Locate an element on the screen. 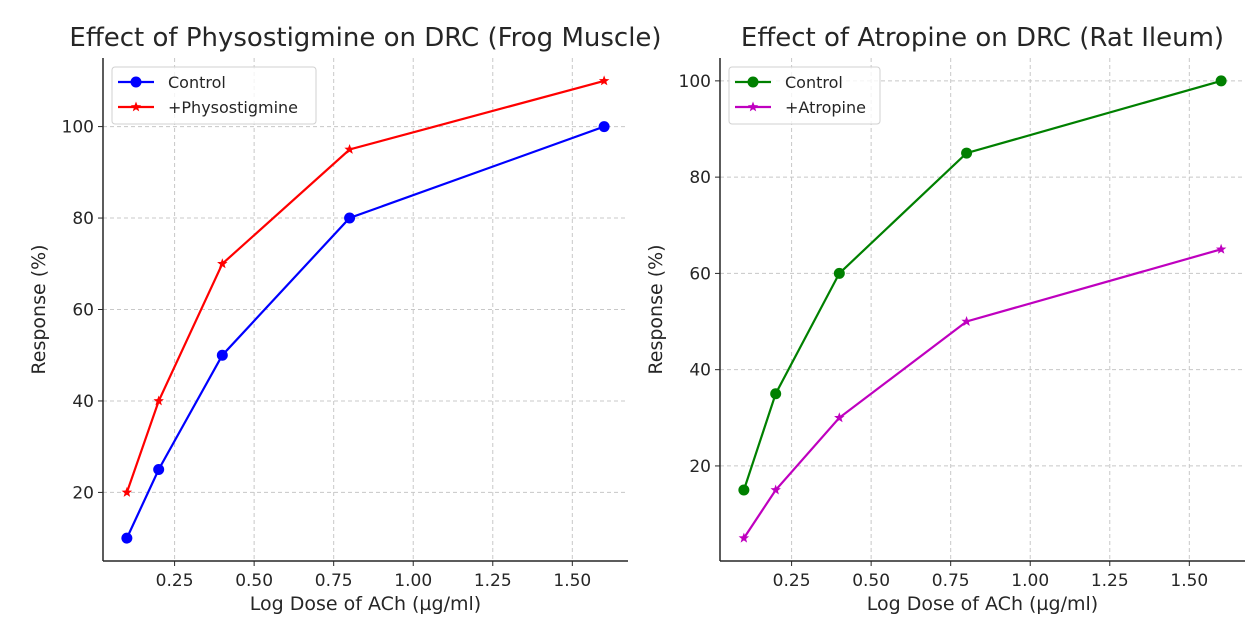 The image size is (1249, 624). legend: Control +Atropine is located at coordinates (804, 95).